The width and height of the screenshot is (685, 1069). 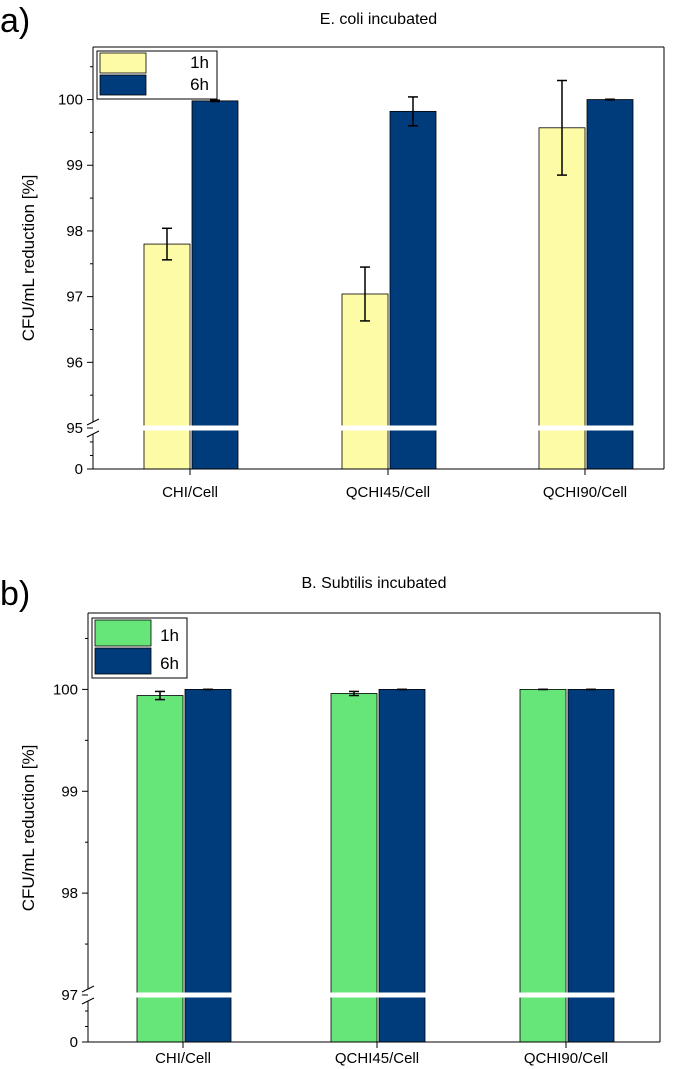 What do you see at coordinates (74, 362) in the screenshot?
I see `y-tick-label: 96` at bounding box center [74, 362].